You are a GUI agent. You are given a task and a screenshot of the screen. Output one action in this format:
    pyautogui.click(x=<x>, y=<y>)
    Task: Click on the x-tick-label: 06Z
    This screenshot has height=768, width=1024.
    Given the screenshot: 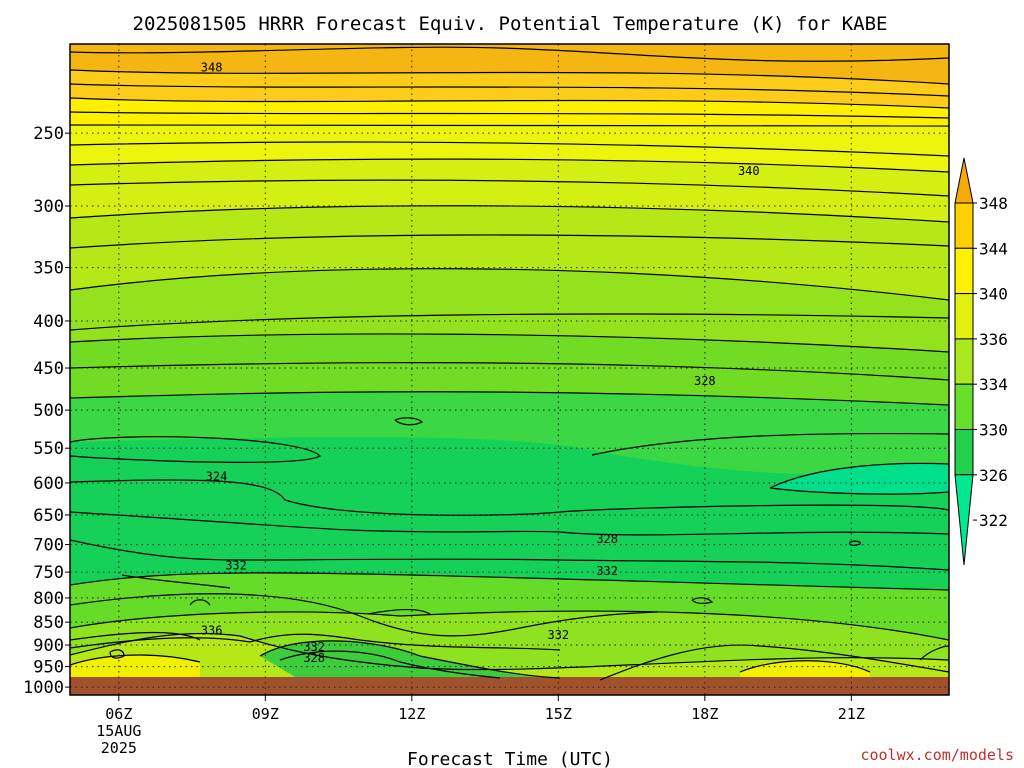 What is the action you would take?
    pyautogui.click(x=118, y=714)
    